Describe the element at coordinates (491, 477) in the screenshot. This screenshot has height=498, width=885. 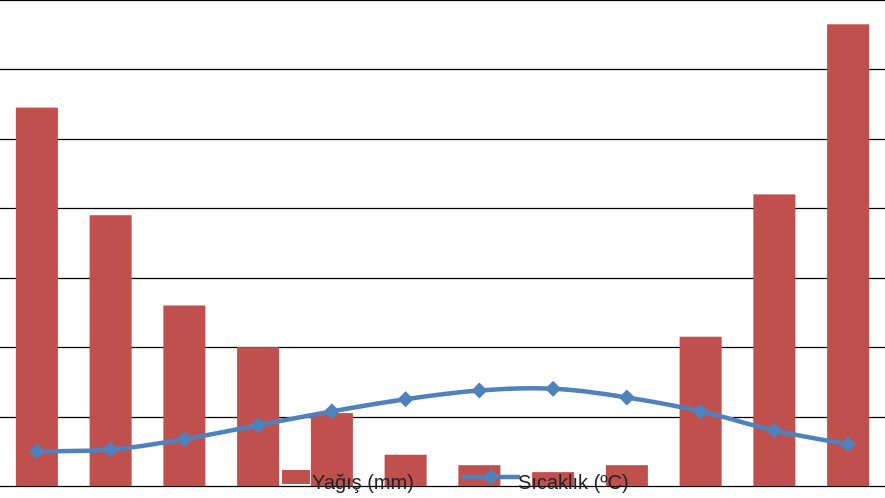
I see `legend-swatch-marker` at that location.